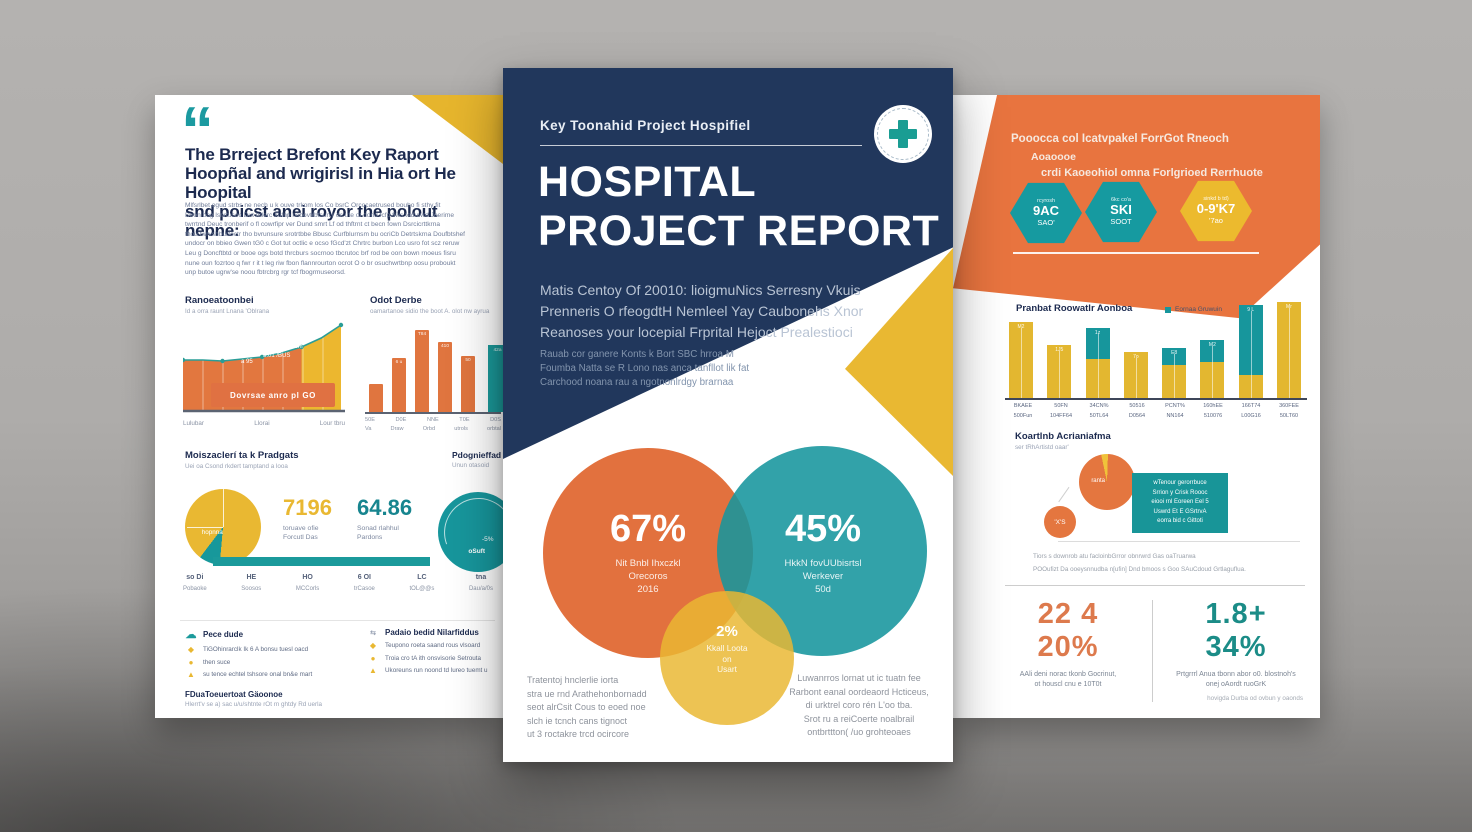 Image resolution: width=1472 pixels, height=832 pixels. What do you see at coordinates (364, 589) in the screenshot?
I see `stats-row-label: trCasoe` at bounding box center [364, 589].